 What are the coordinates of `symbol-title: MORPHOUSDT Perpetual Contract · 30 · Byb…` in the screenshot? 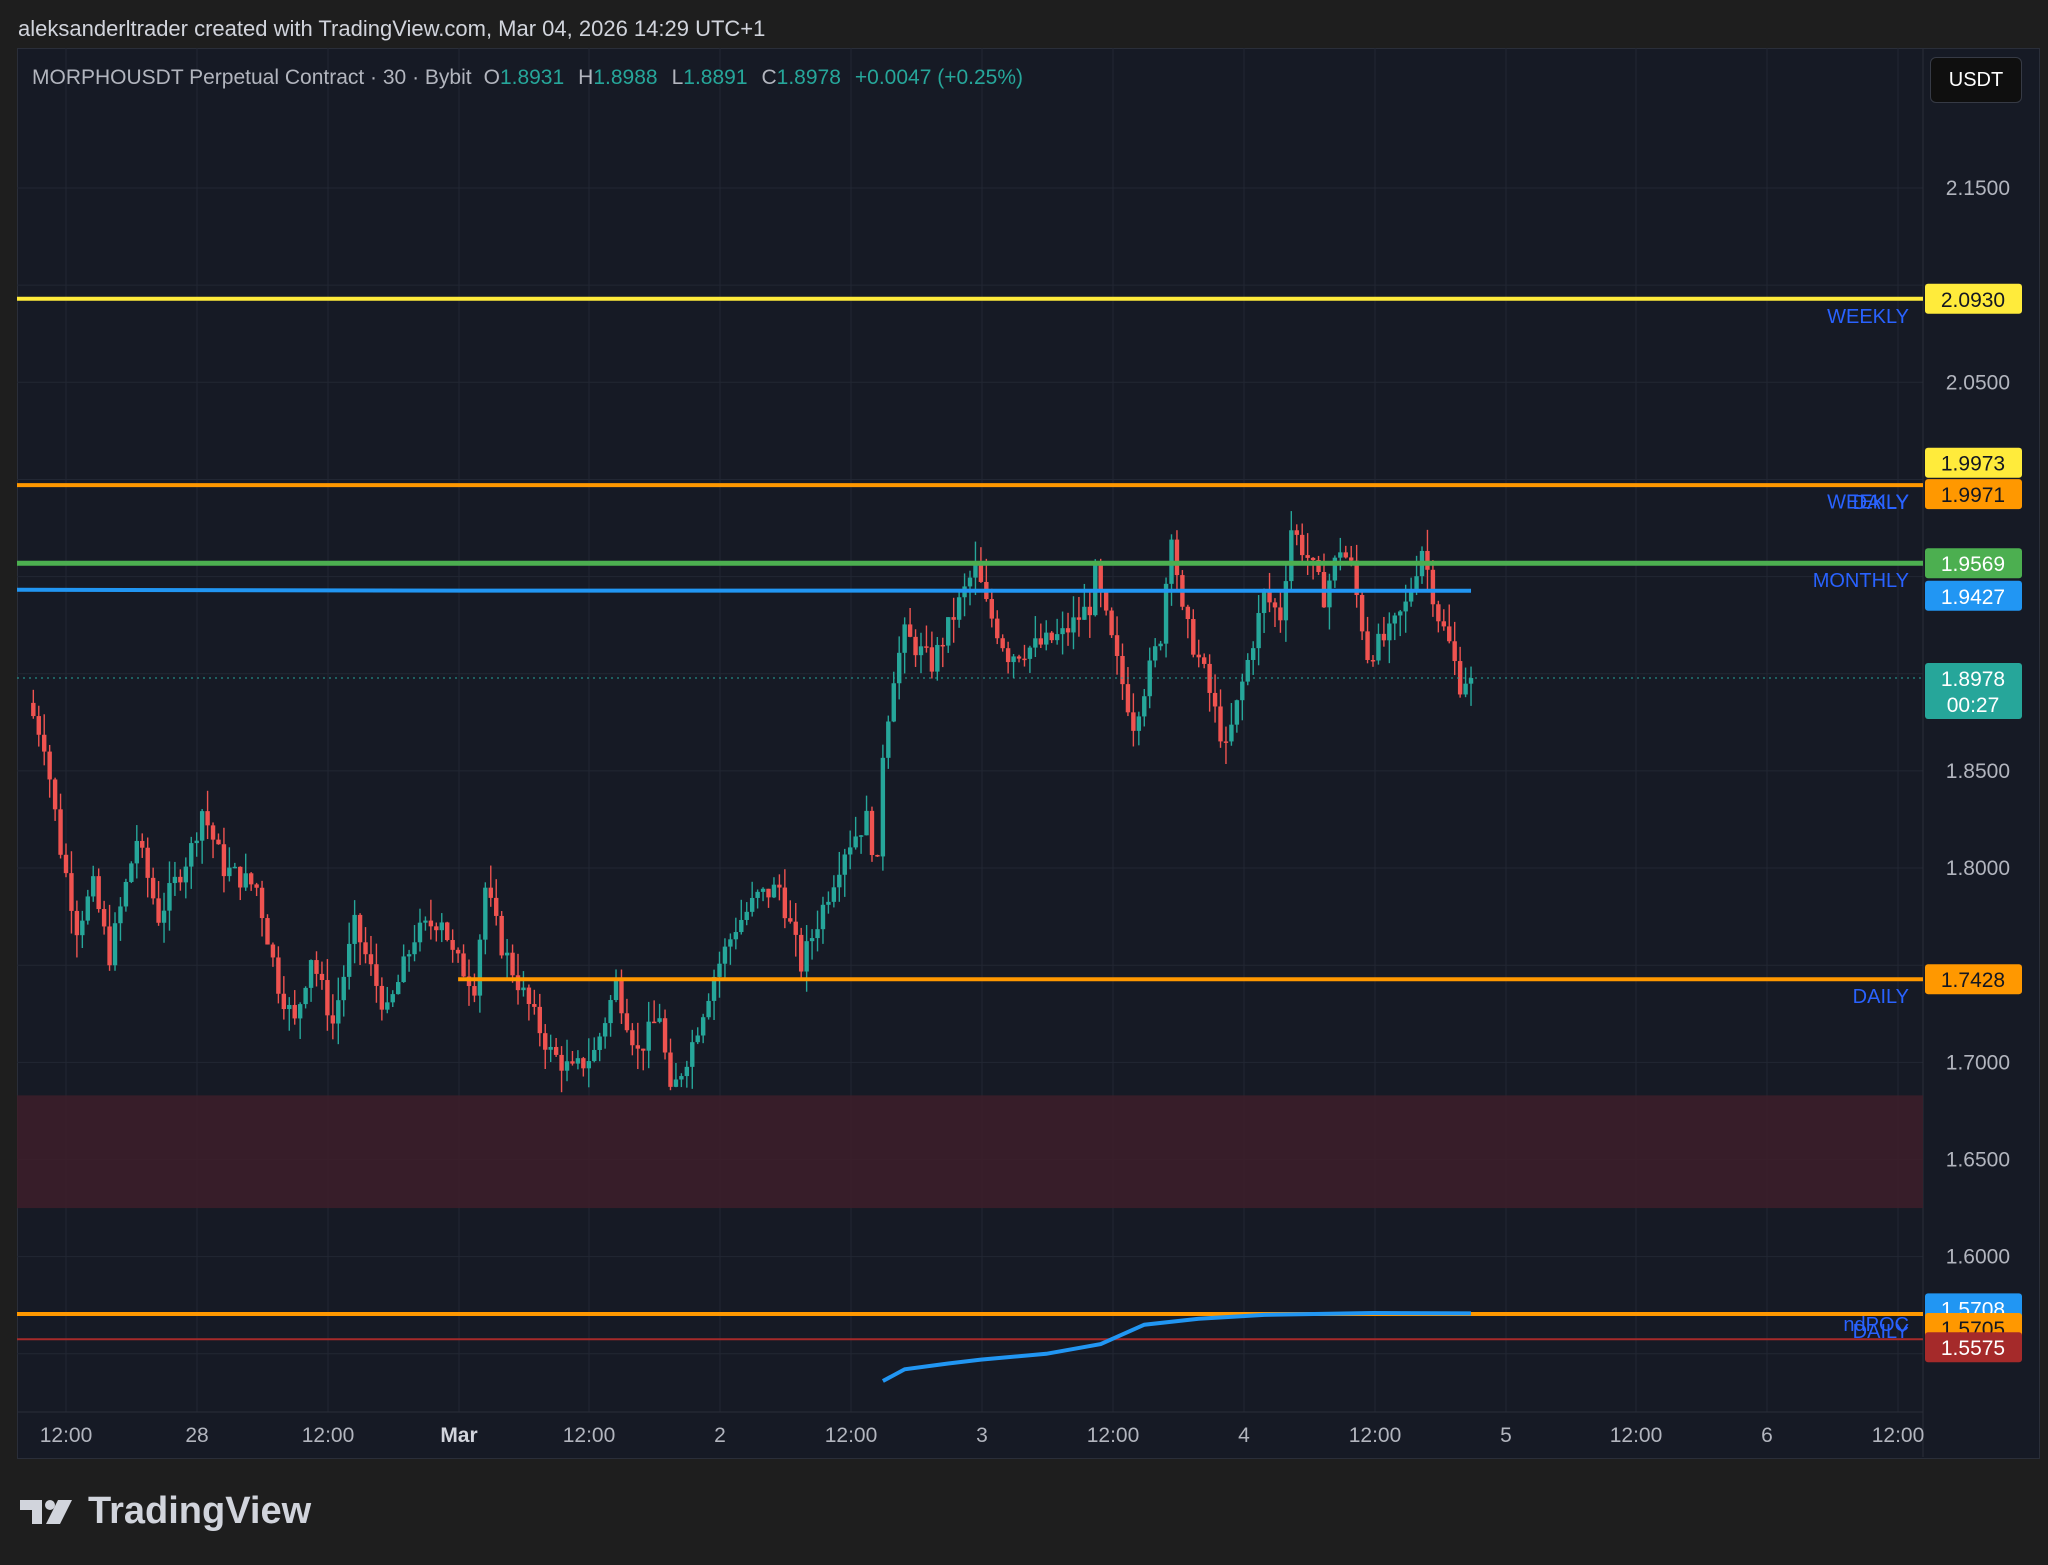 It's located at (252, 77).